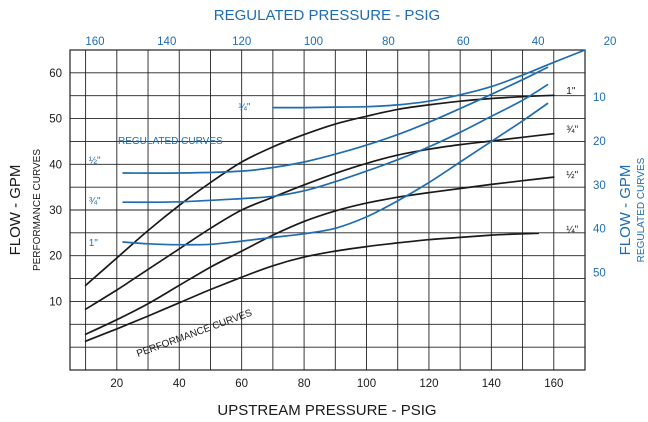 Image resolution: width=648 pixels, height=422 pixels. I want to click on x-tick-label: 120, so click(428, 384).